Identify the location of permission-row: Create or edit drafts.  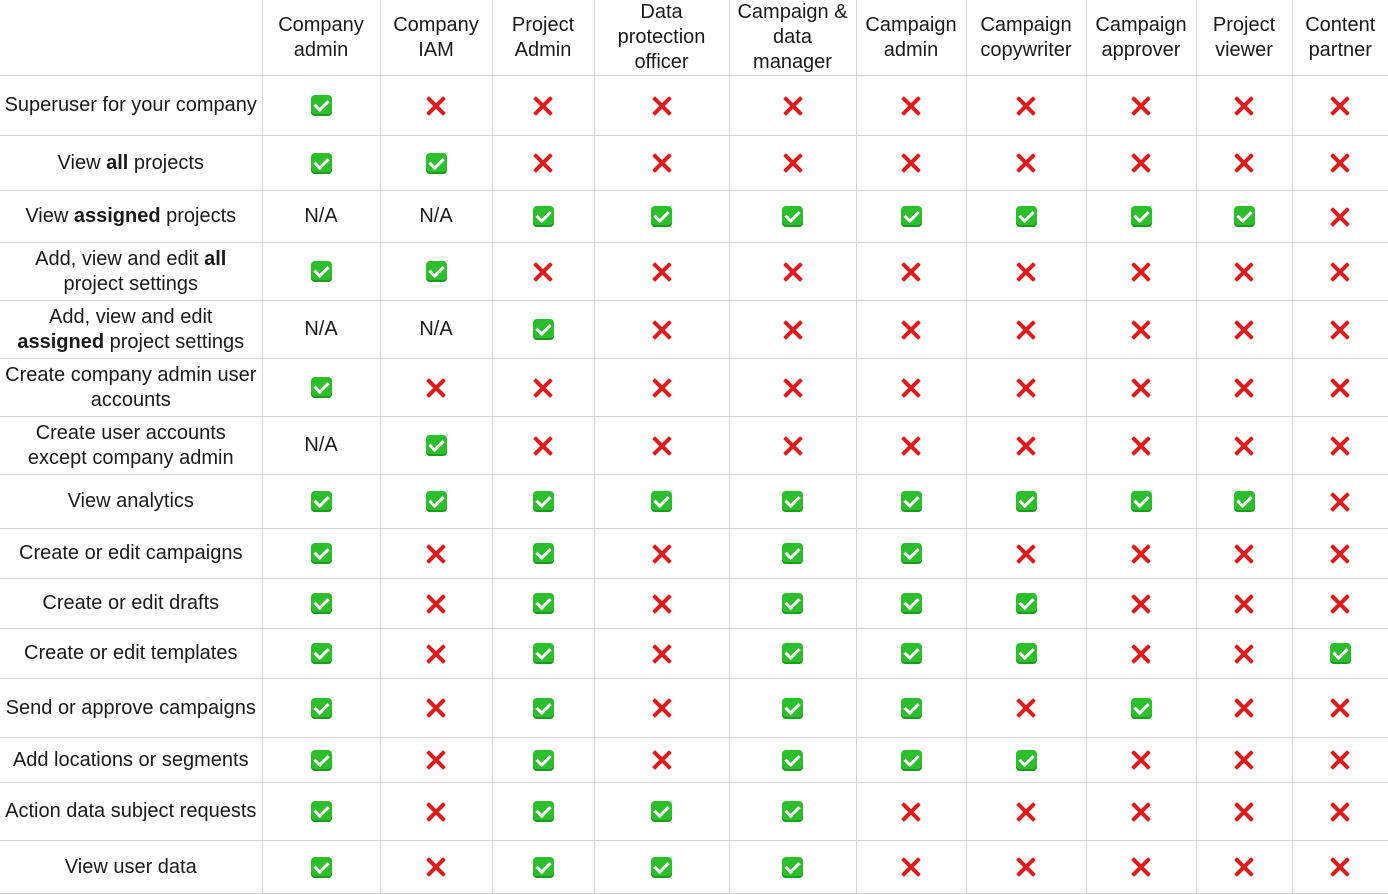
(694, 603).